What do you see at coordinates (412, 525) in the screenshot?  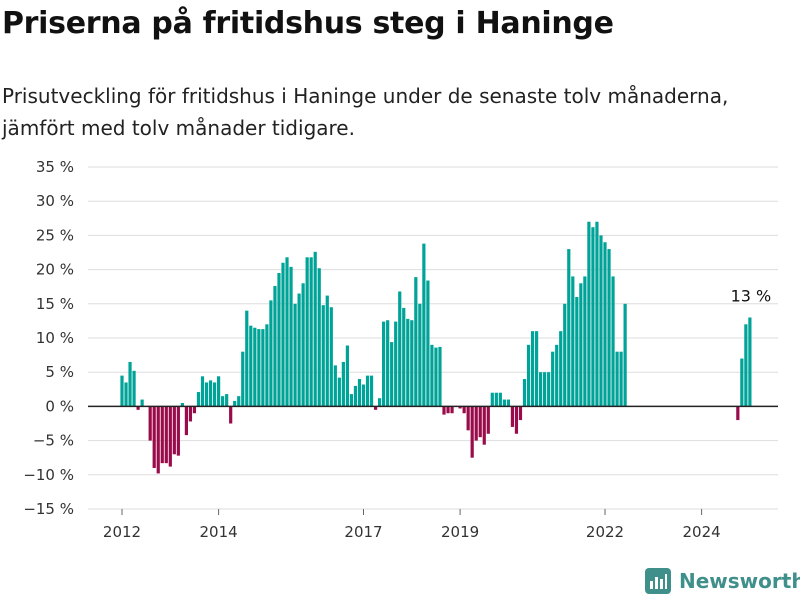 I see `x-axis-ticks: 2012 2014 2017 2019 2022 2024` at bounding box center [412, 525].